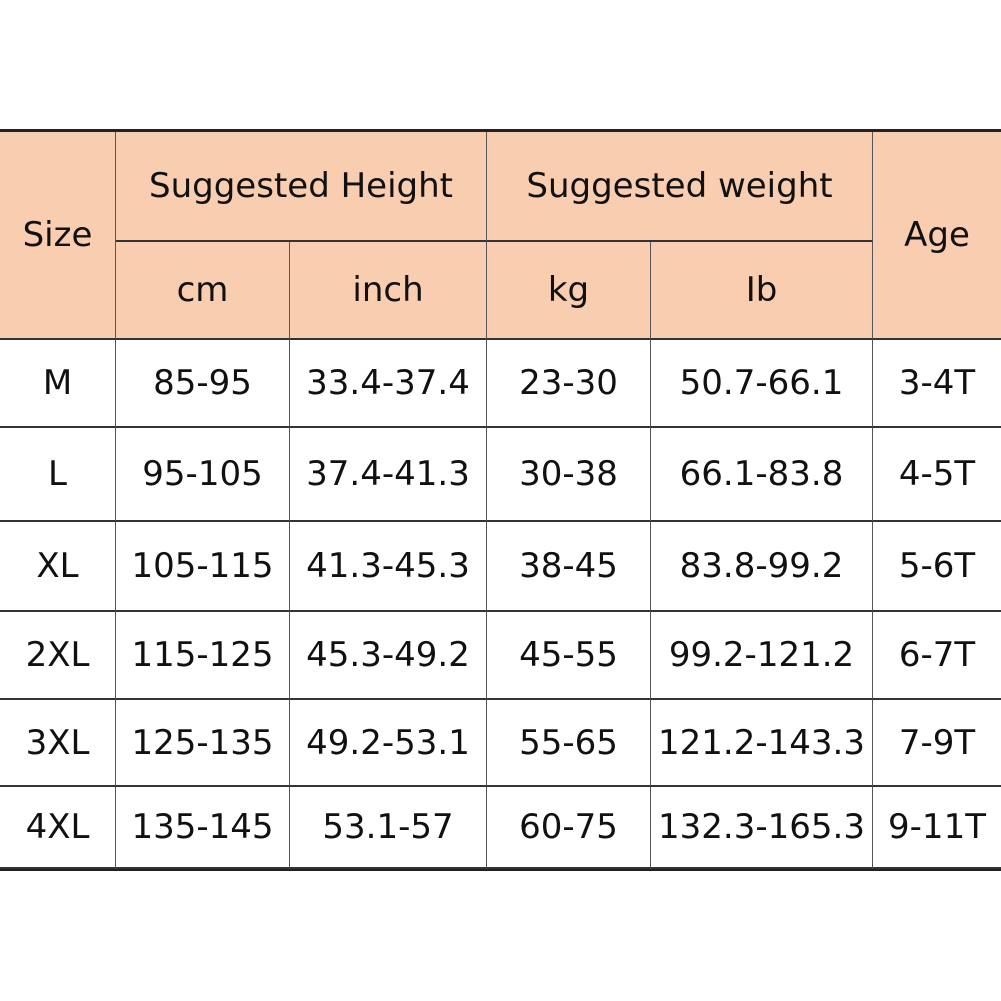 Image resolution: width=1001 pixels, height=1001 pixels. Describe the element at coordinates (569, 291) in the screenshot. I see `unit-cell: kg` at that location.